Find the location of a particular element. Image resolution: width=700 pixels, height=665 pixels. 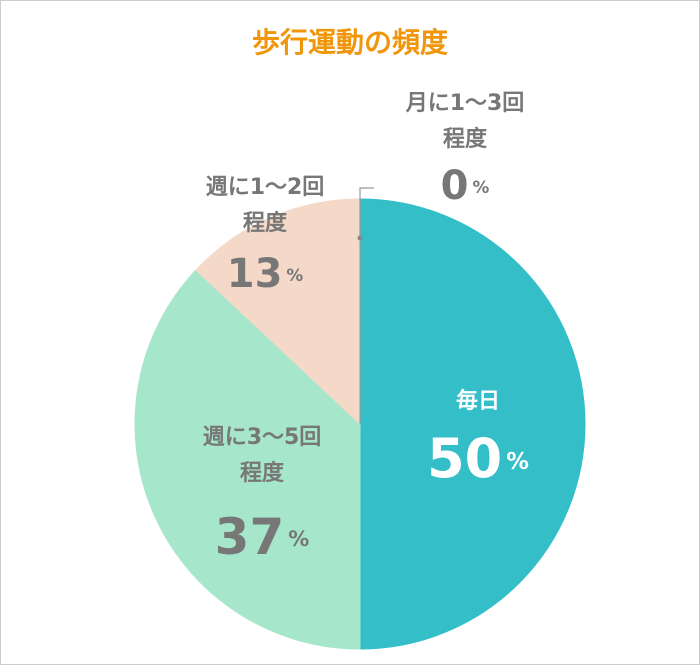

value-label: 37% is located at coordinates (262, 537).